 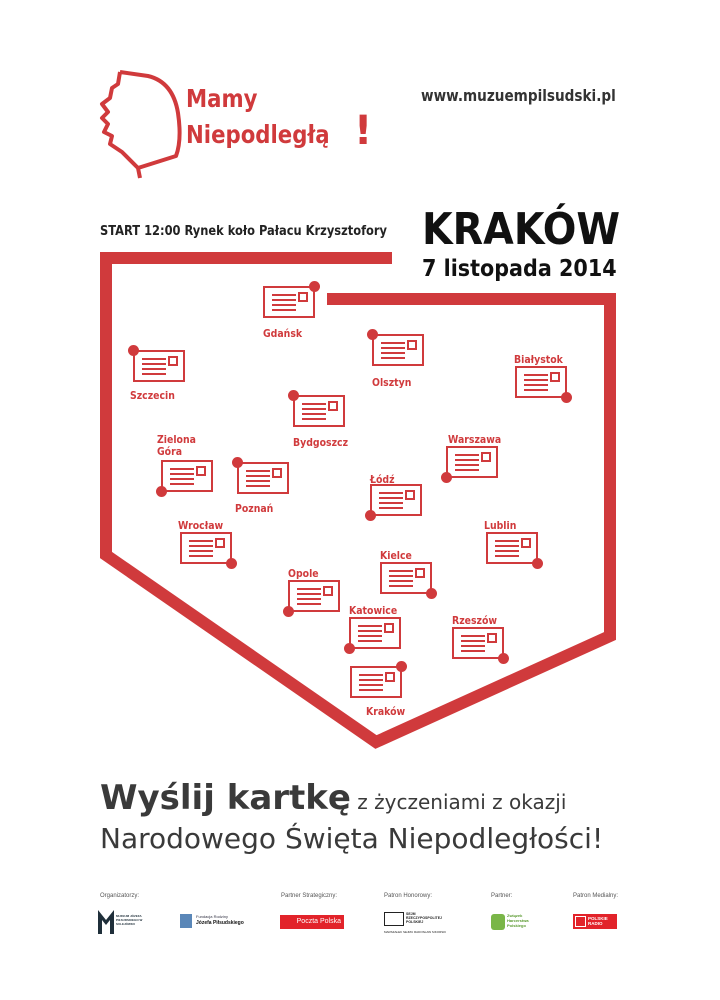 What do you see at coordinates (225, 798) in the screenshot?
I see `cta-bold: Wyślij kartkę` at bounding box center [225, 798].